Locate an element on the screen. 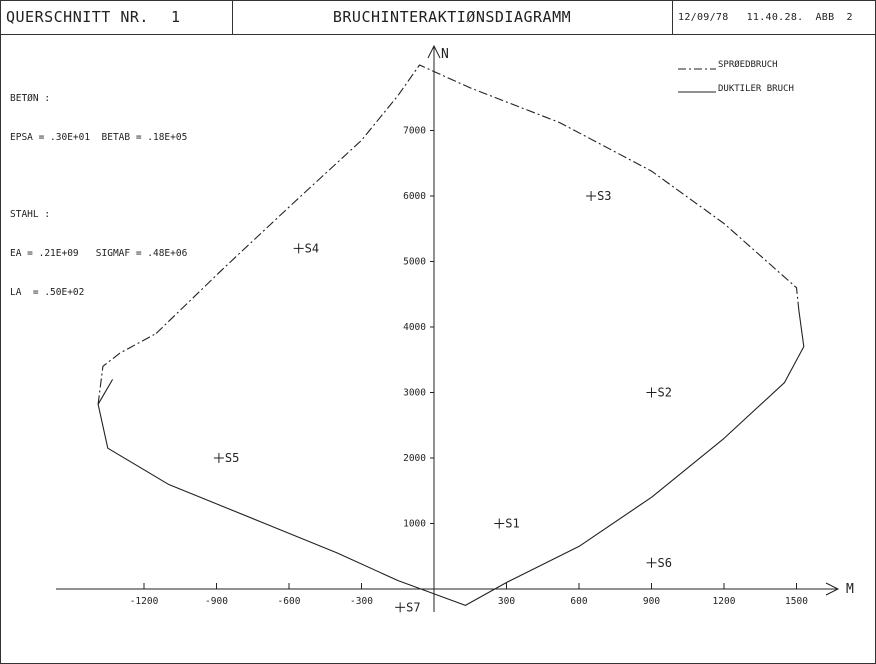 This screenshot has width=876, height=664. concrete-values: EPSA = .30E+01 BETAB = .18E+05 is located at coordinates (99, 137).